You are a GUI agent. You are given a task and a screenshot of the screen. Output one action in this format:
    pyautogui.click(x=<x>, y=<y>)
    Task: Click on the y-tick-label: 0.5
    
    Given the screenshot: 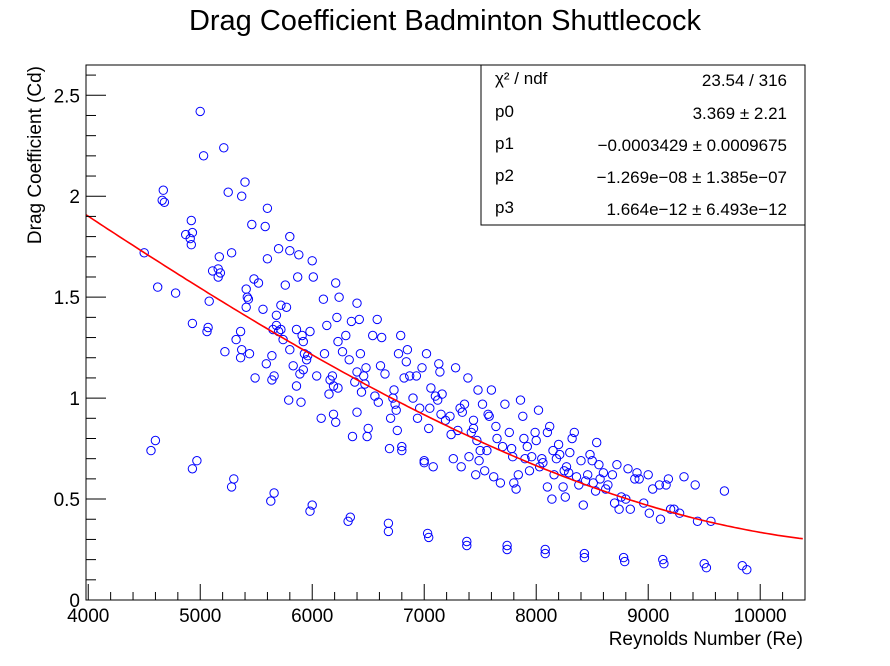 What is the action you would take?
    pyautogui.click(x=67, y=500)
    